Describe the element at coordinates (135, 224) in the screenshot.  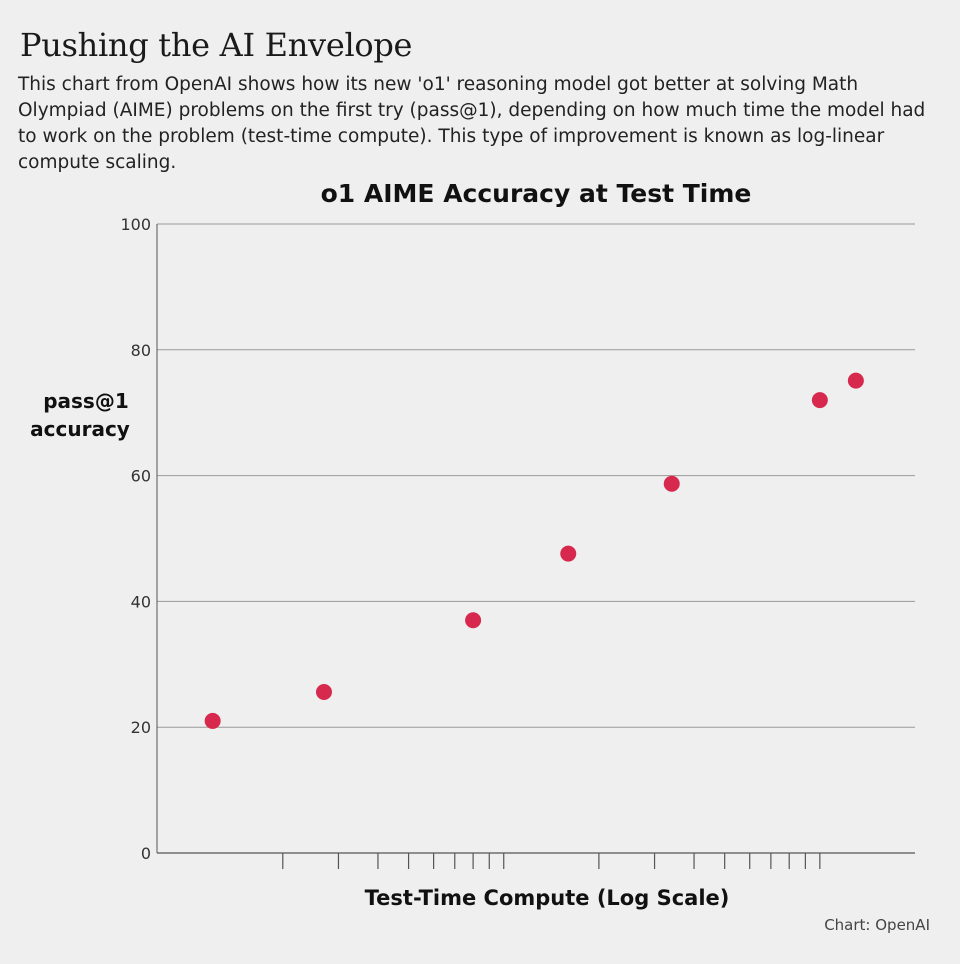
I see `y-tick-label: 100` at that location.